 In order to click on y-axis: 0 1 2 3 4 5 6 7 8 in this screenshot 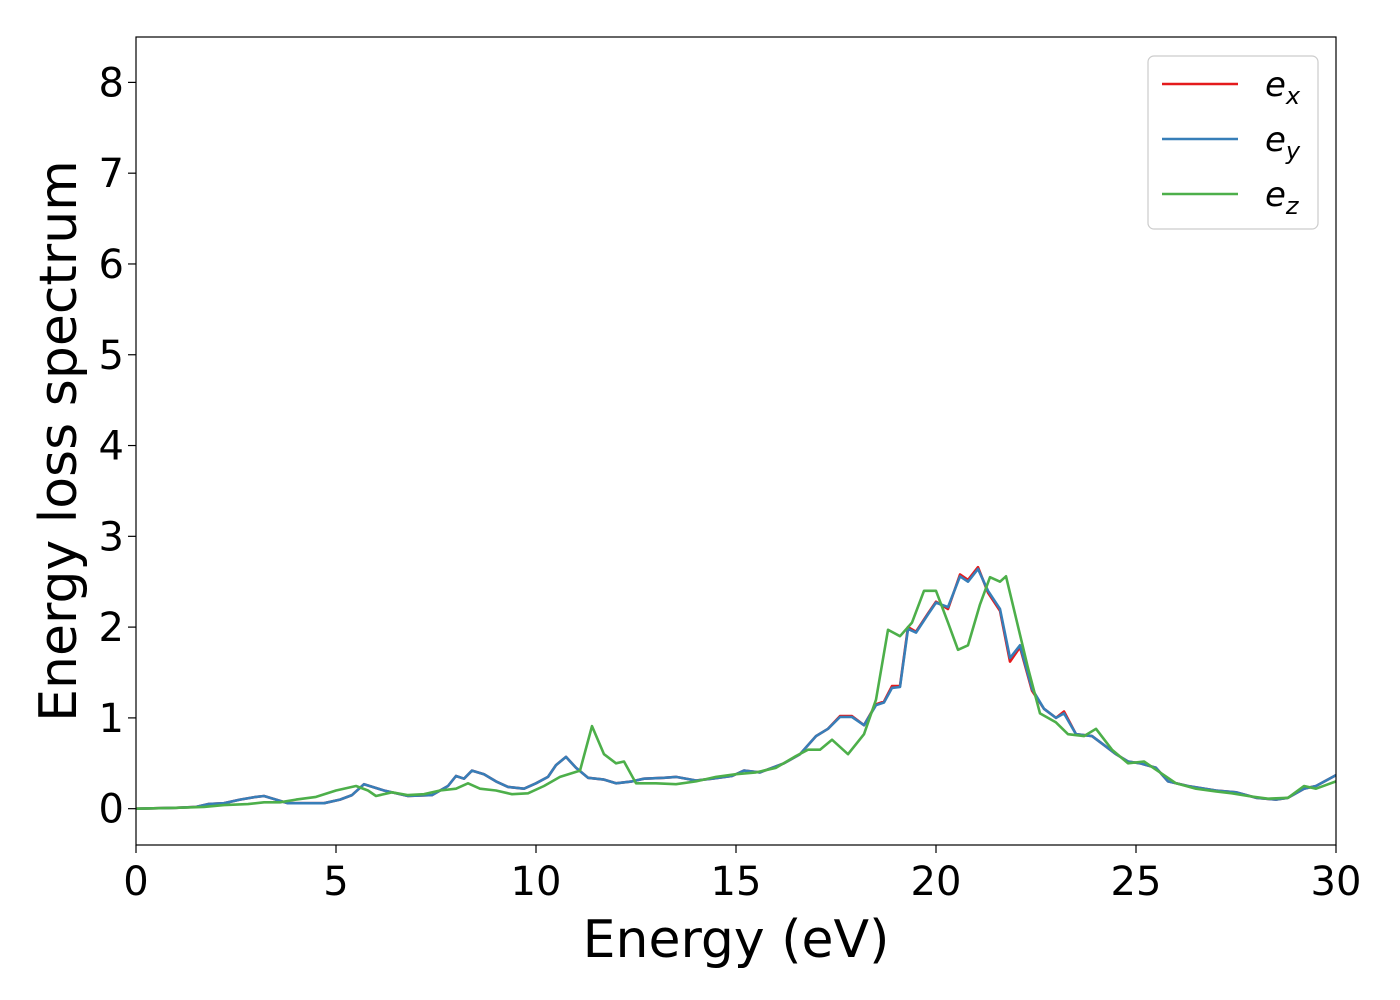, I will do `click(117, 446)`.